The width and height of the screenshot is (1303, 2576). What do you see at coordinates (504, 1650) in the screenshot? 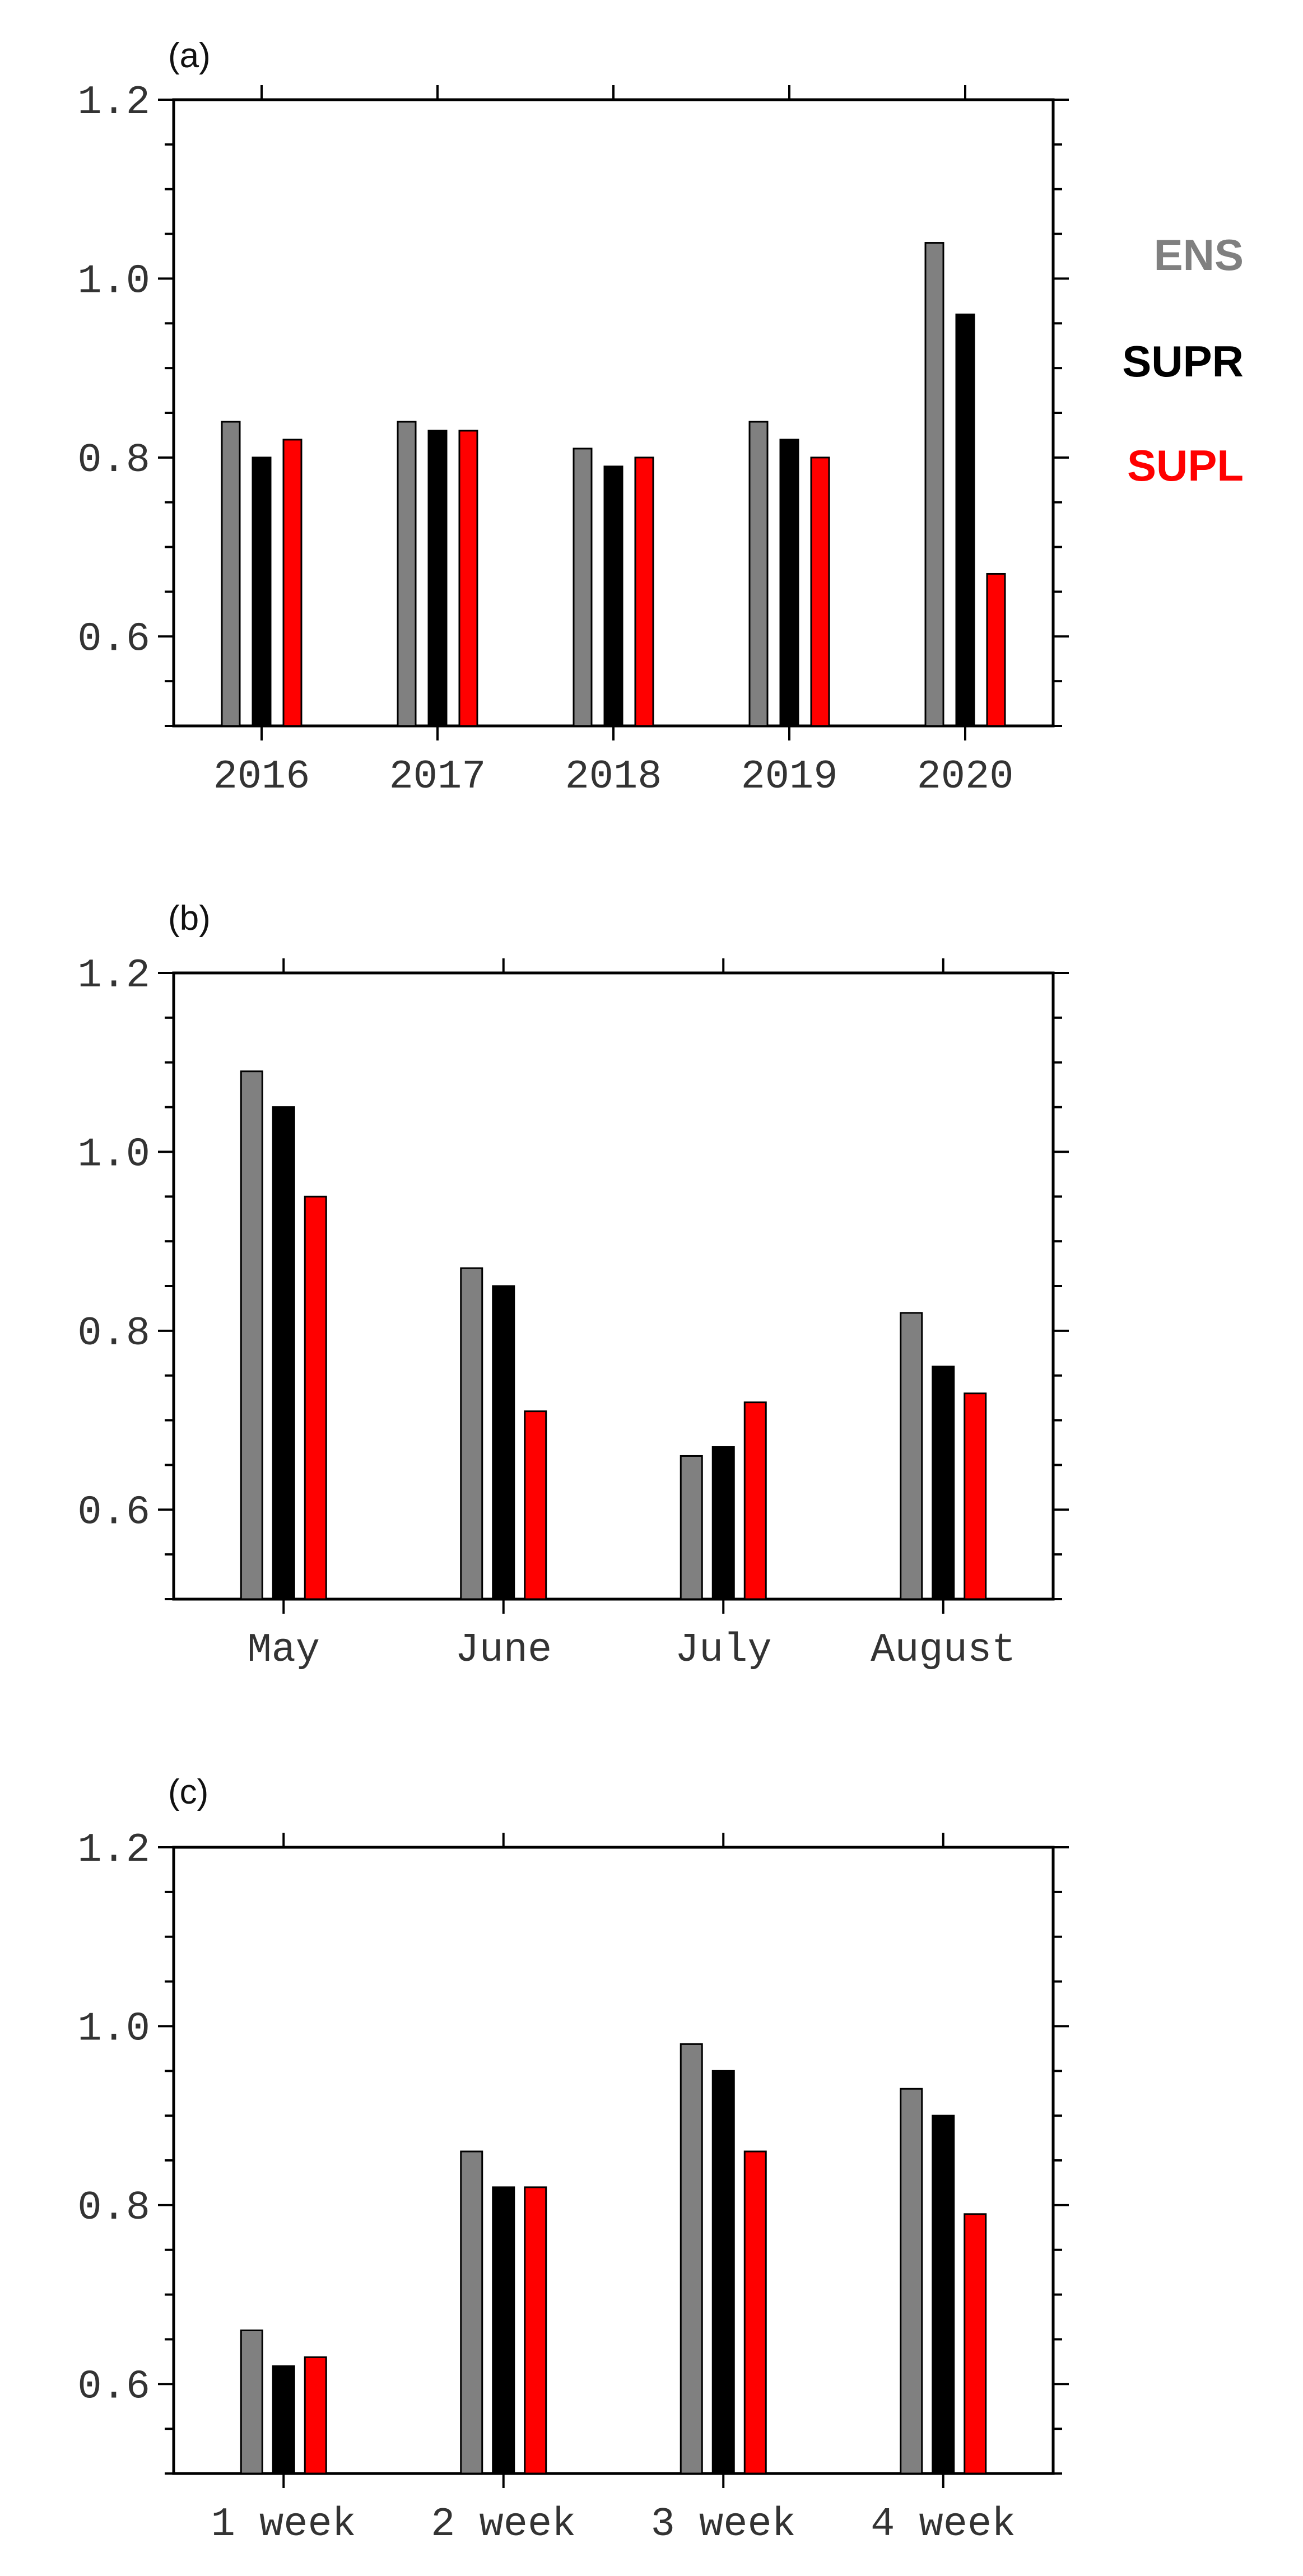
I see `x-tick-label: June` at bounding box center [504, 1650].